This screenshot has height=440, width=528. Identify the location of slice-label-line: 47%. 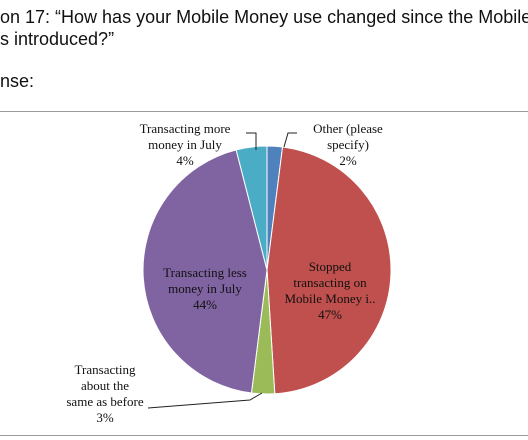
(330, 314).